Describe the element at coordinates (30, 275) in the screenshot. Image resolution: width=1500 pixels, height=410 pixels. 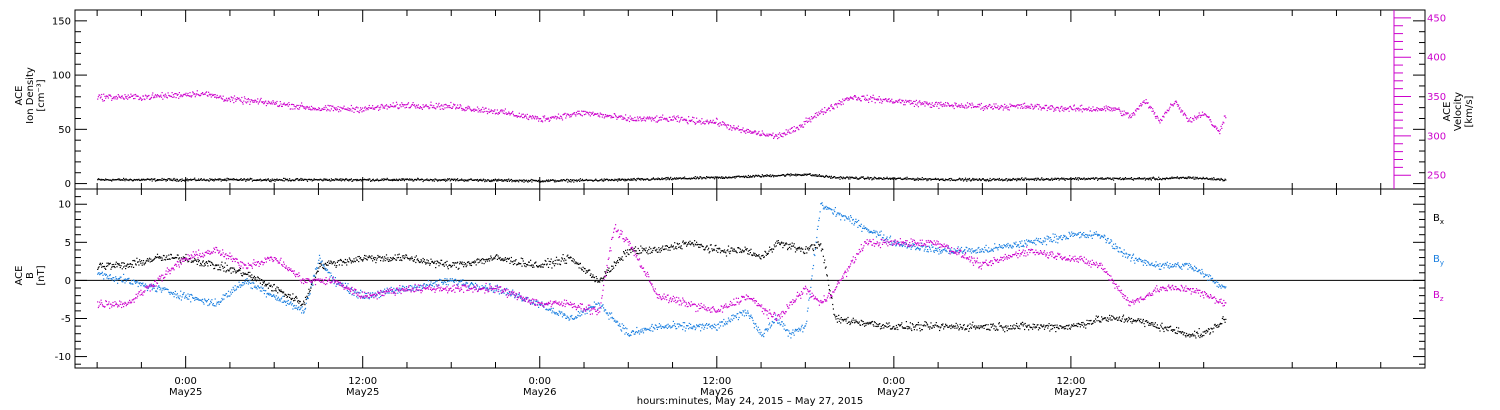
I see `b-field-axis-label: B` at that location.